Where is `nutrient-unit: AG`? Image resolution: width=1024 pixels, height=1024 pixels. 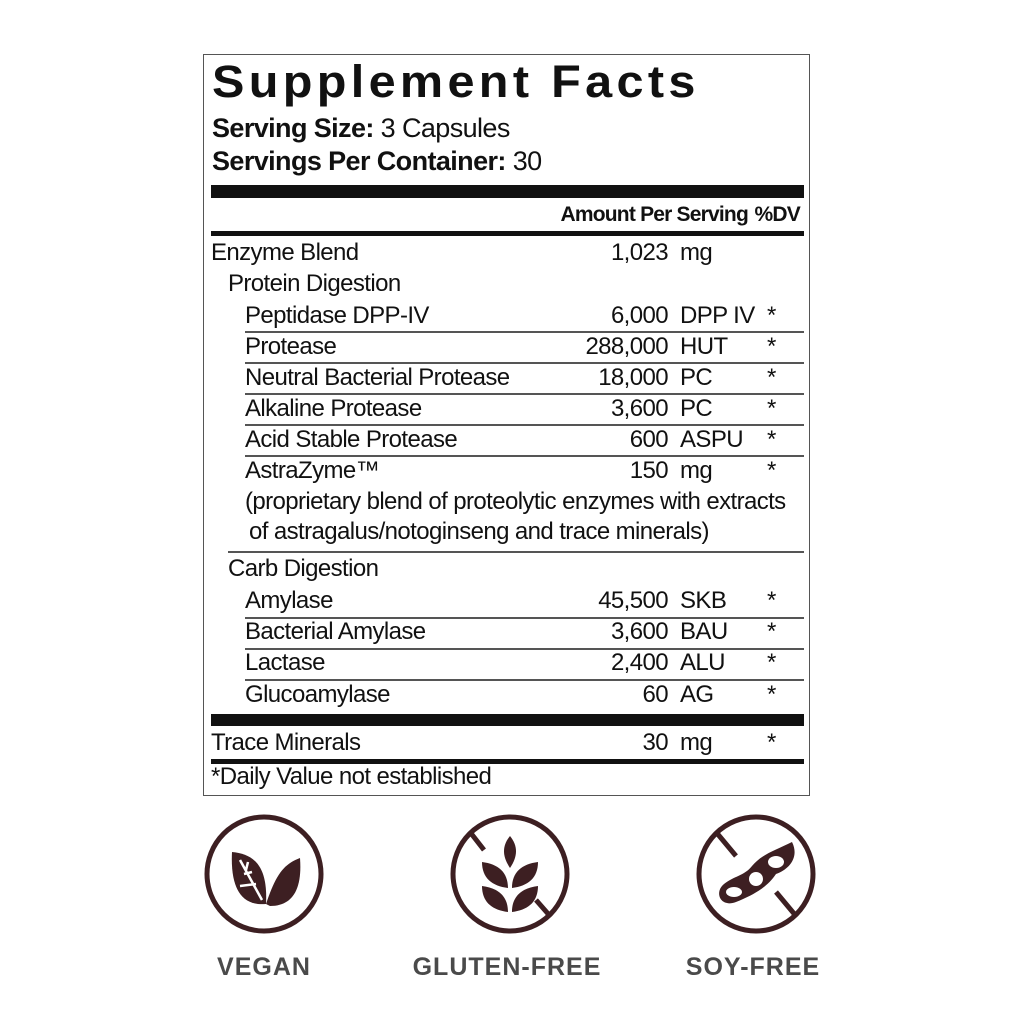 nutrient-unit: AG is located at coordinates (697, 694).